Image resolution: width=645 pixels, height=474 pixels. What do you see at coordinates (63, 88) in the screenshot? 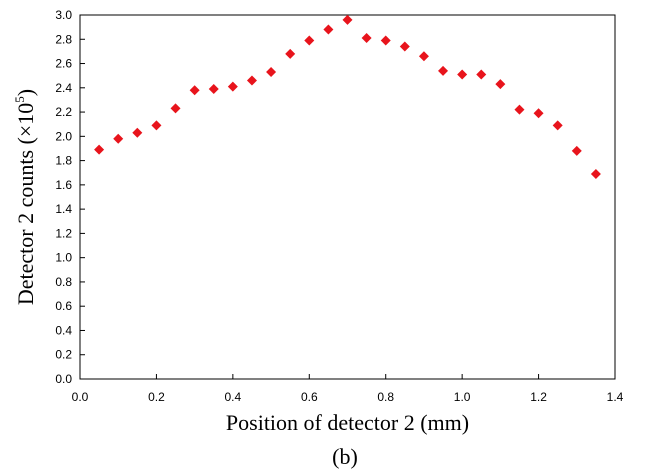
I see `y-tick-label: 2.4` at bounding box center [63, 88].